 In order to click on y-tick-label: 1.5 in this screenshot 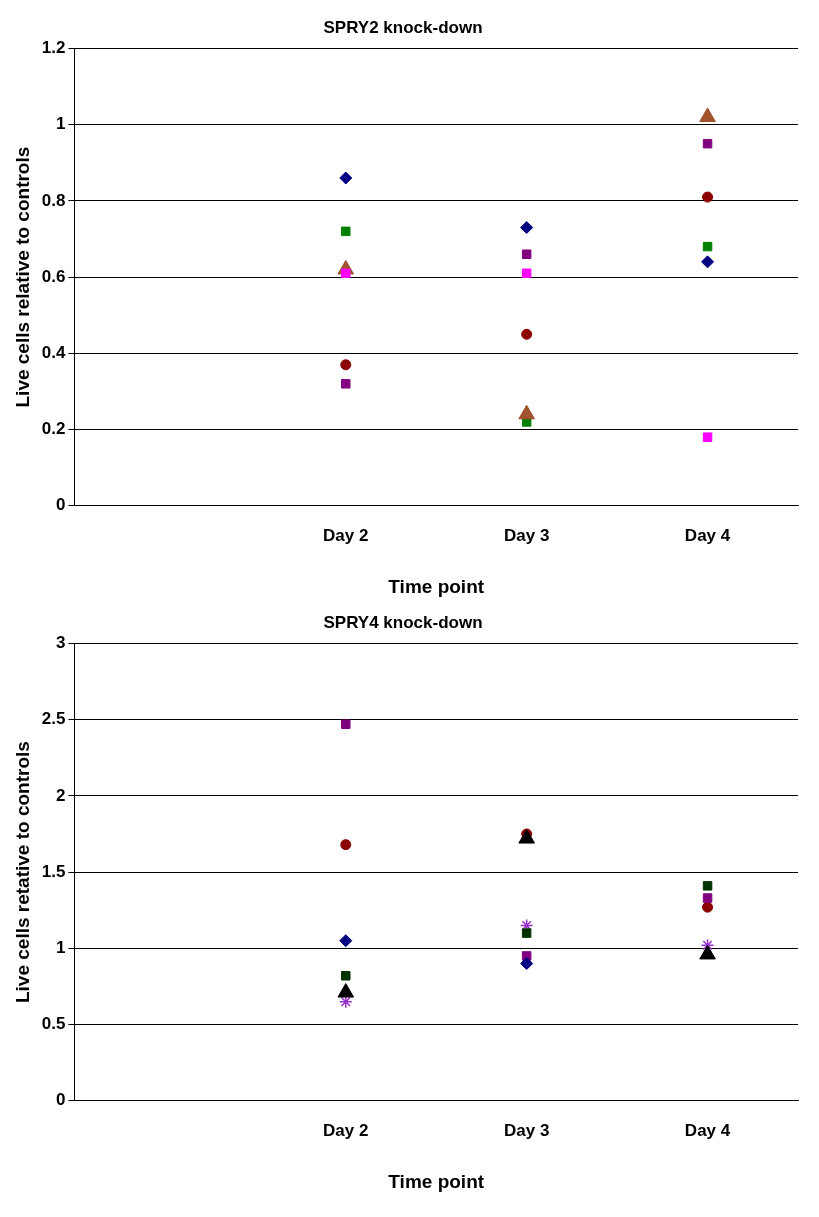, I will do `click(53, 871)`.